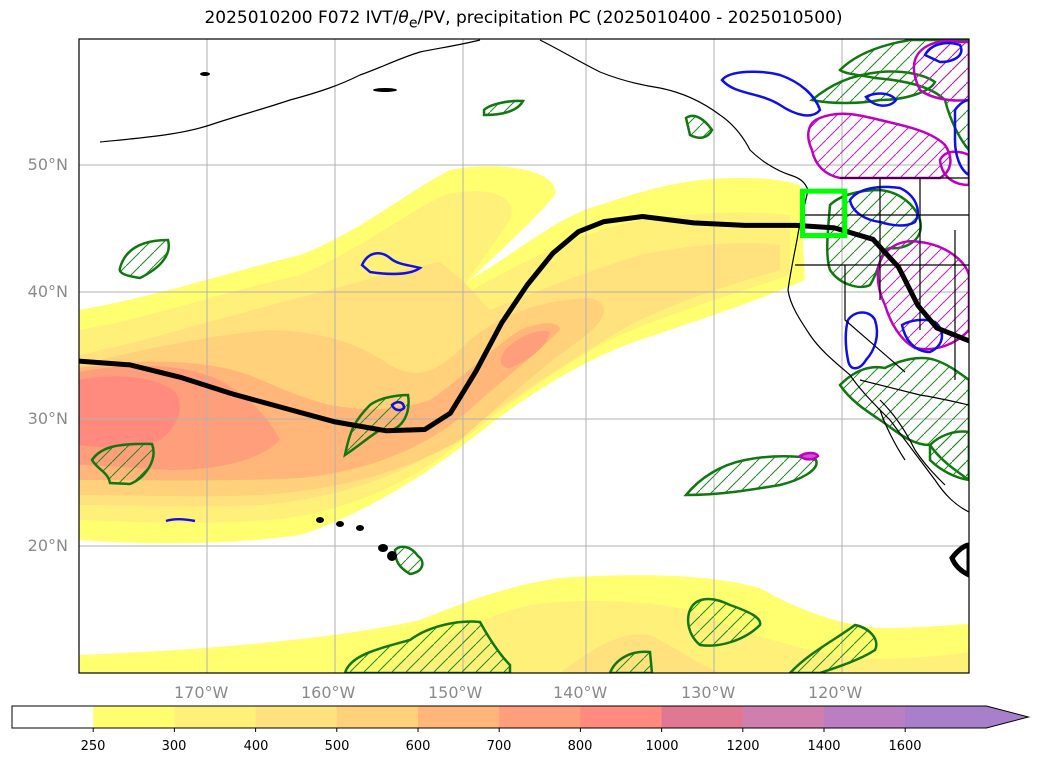  What do you see at coordinates (47, 291) in the screenshot?
I see `lat-tick-40: 40°N` at bounding box center [47, 291].